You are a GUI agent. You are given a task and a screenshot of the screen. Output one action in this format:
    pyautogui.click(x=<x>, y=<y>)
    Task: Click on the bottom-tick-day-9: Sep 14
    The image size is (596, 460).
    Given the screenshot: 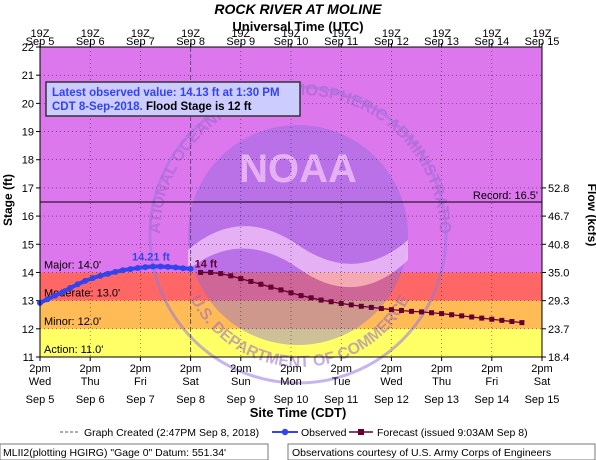 What is the action you would take?
    pyautogui.click(x=491, y=400)
    